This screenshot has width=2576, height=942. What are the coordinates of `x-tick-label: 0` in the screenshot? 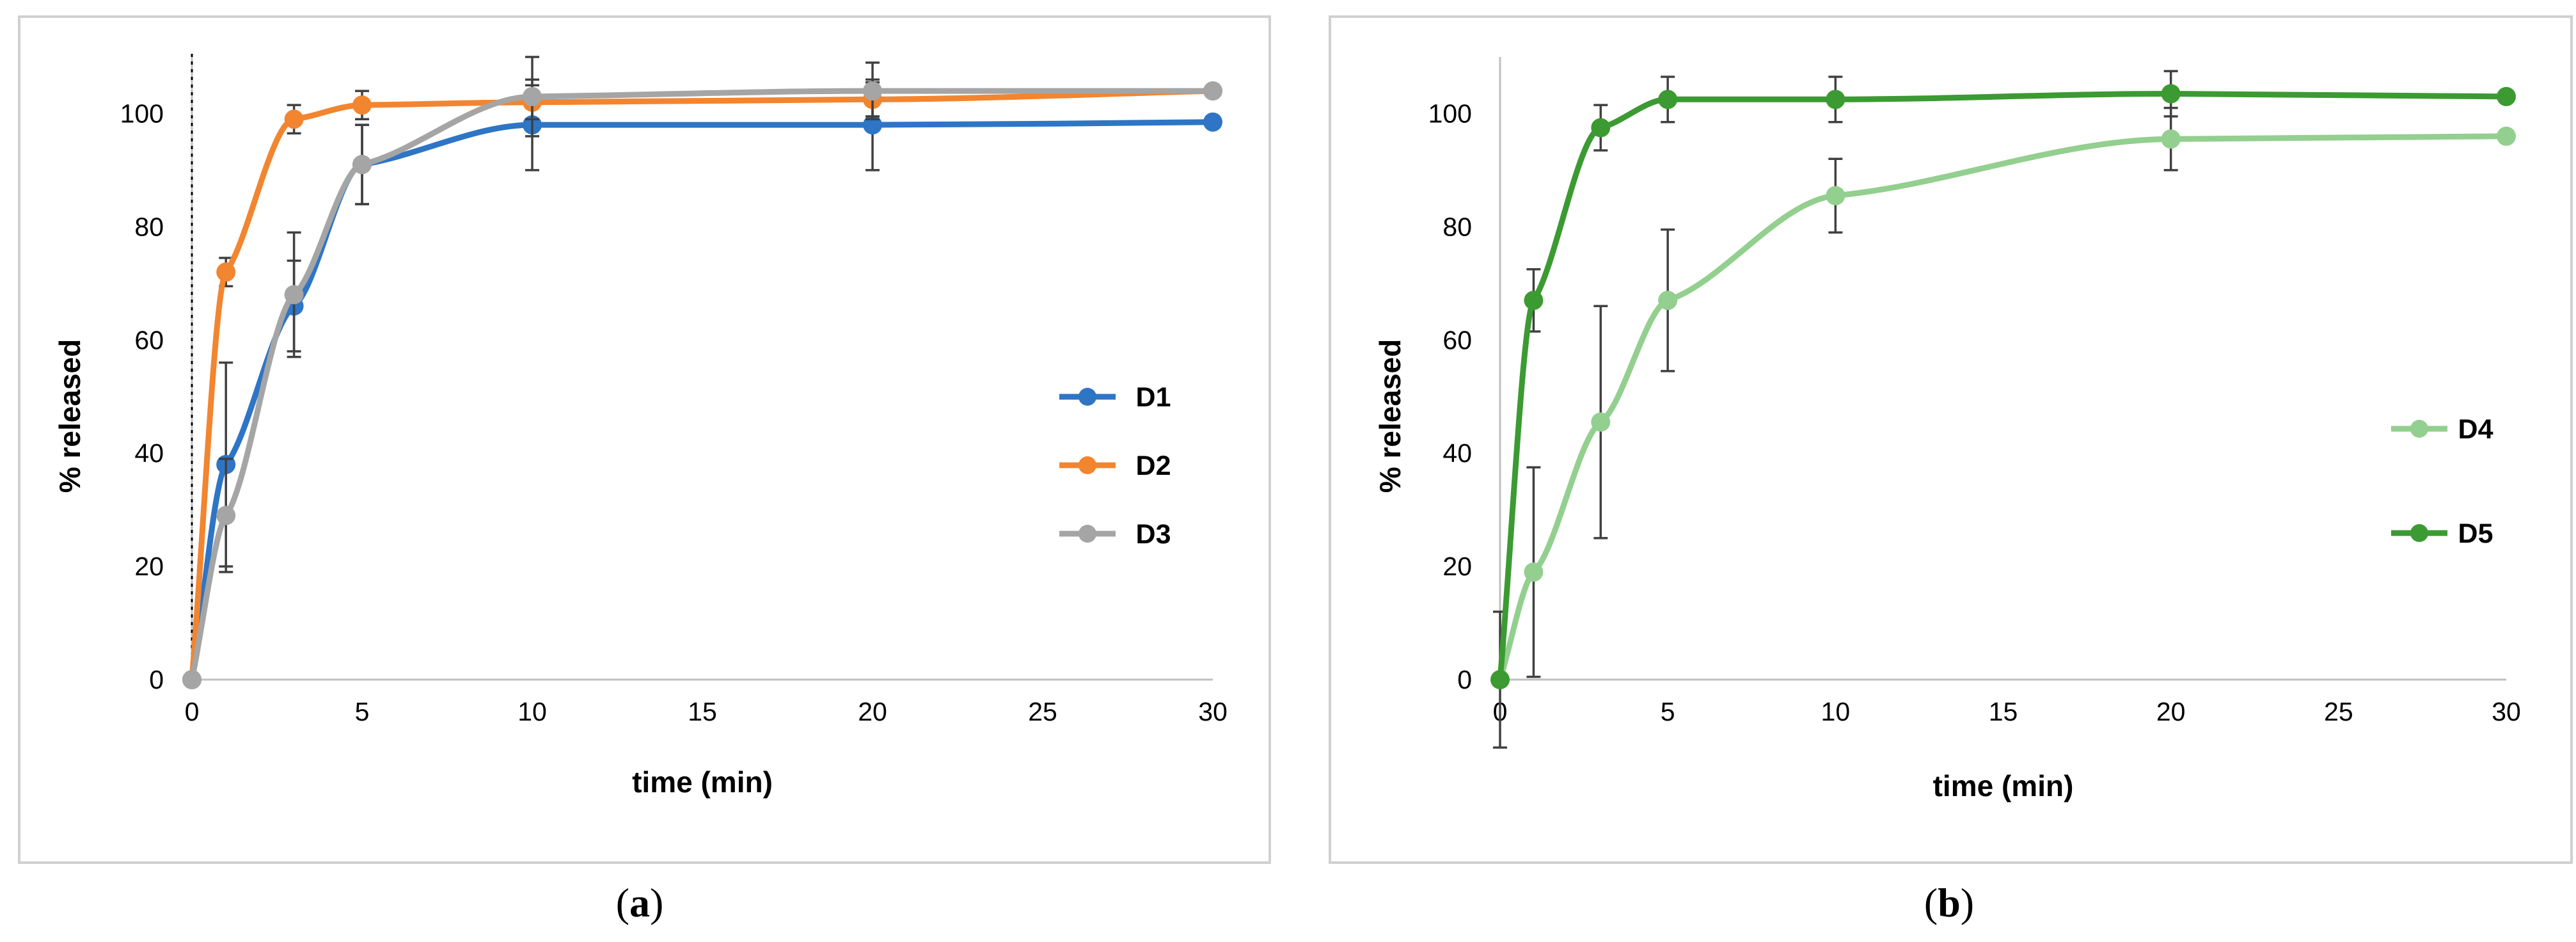 It's located at (192, 712).